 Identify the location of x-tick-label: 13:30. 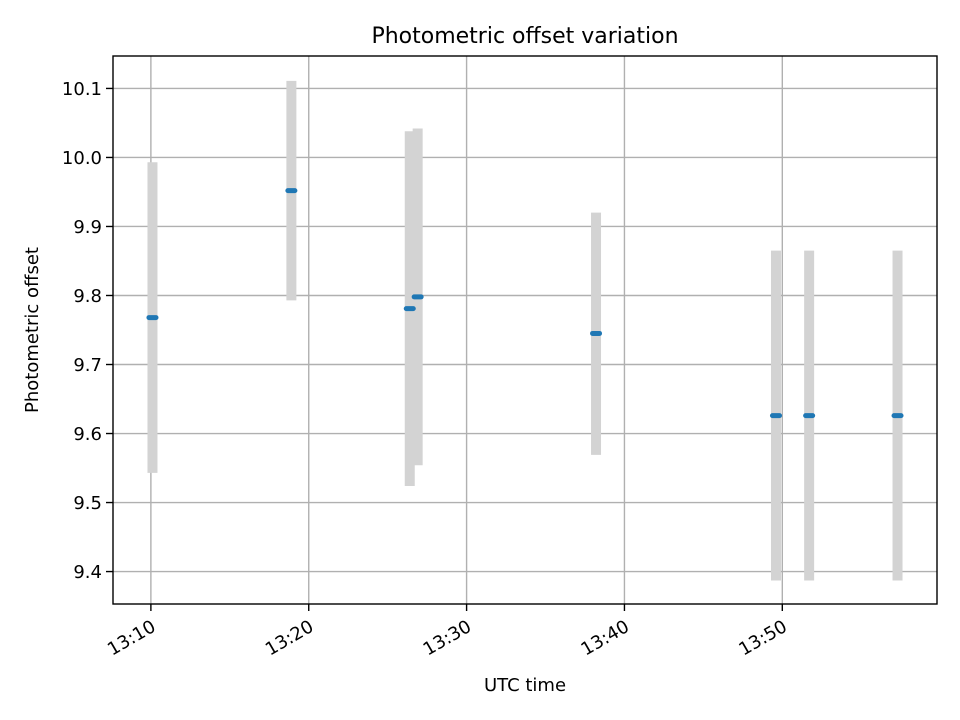
(447, 638).